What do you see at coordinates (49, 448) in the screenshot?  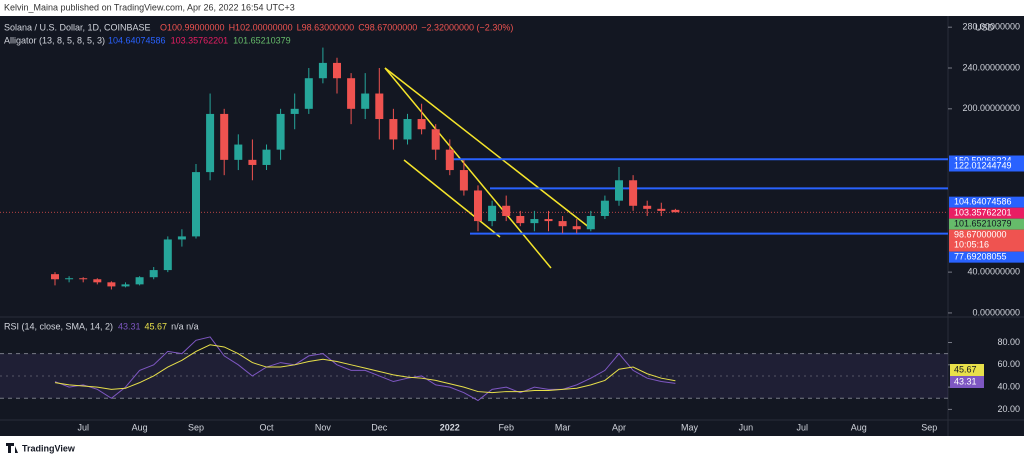 I see `brand: TradingView` at bounding box center [49, 448].